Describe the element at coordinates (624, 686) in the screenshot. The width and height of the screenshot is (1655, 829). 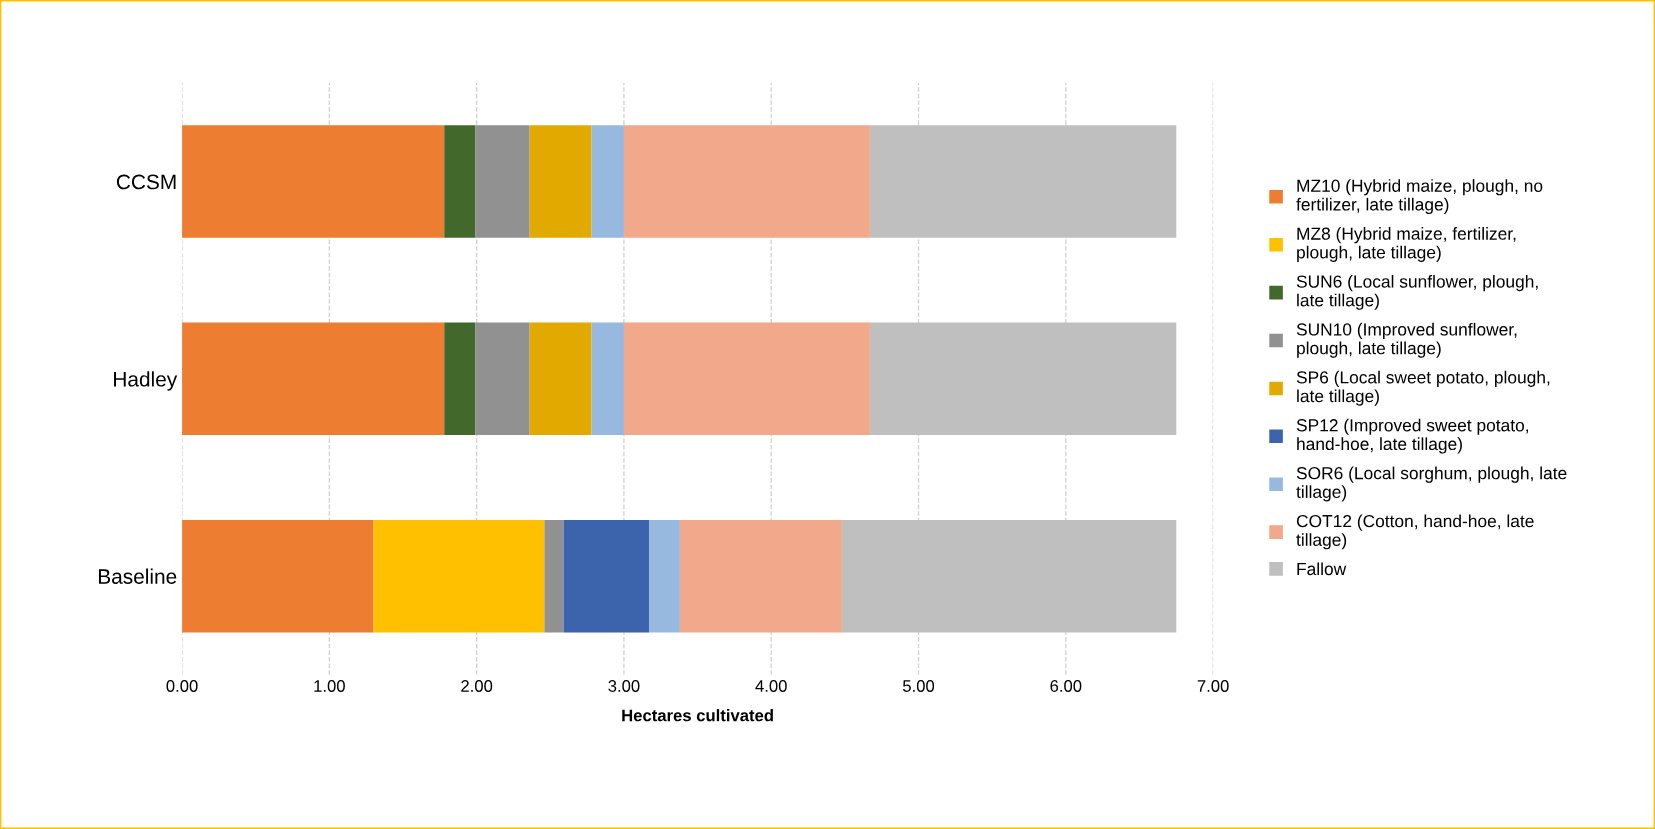
I see `x-tick-label: 3.00` at that location.